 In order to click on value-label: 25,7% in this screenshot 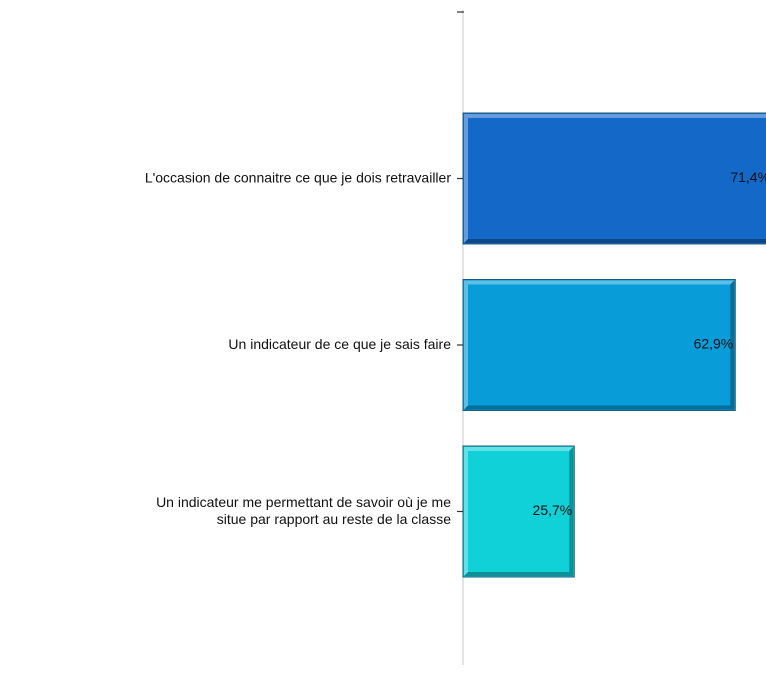, I will do `click(553, 510)`.